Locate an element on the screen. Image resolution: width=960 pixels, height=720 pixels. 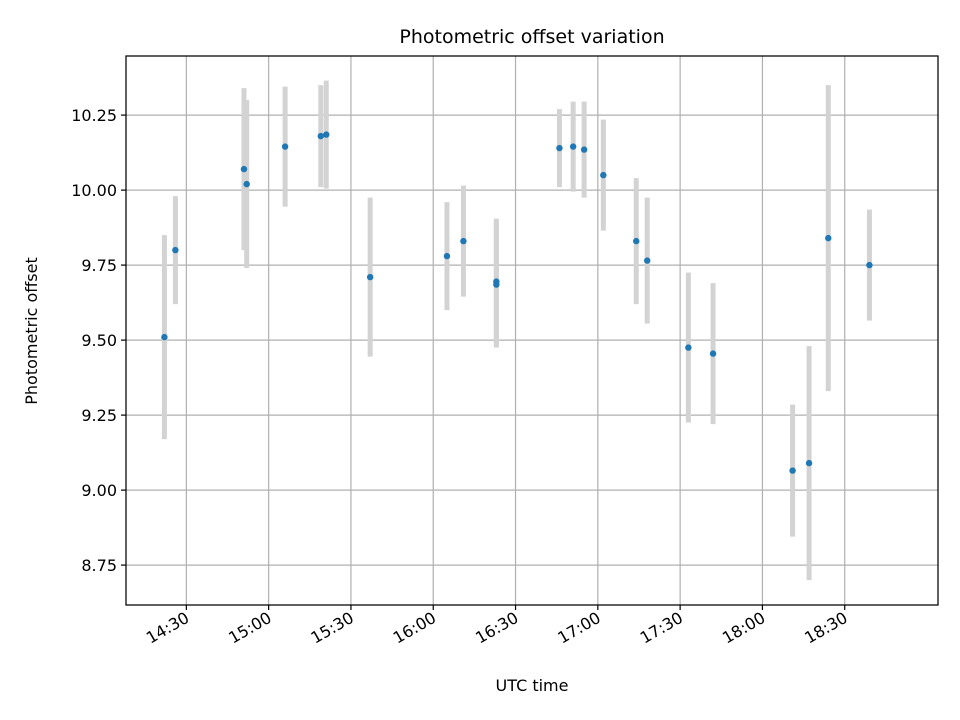
y-tick-label: 9.25 is located at coordinates (99, 415).